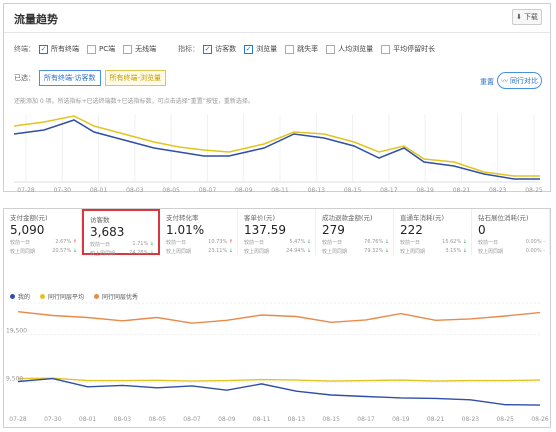 The height and width of the screenshot is (432, 556). What do you see at coordinates (24, 78) in the screenshot?
I see `selected-label: 已选：` at bounding box center [24, 78].